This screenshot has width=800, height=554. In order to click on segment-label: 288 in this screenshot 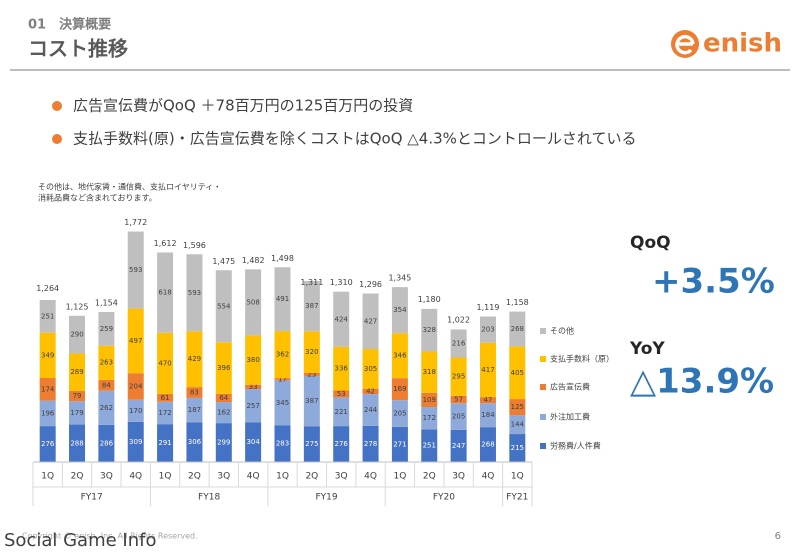, I will do `click(76, 443)`.